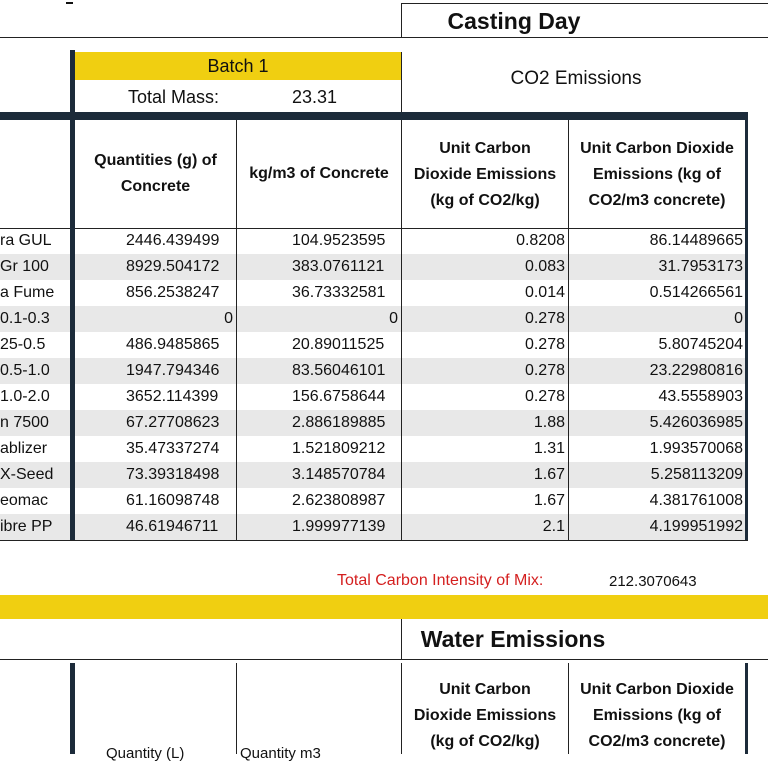 Image resolution: width=768 pixels, height=764 pixels. I want to click on co2-conc-cell: 1.993570068, so click(696, 448).